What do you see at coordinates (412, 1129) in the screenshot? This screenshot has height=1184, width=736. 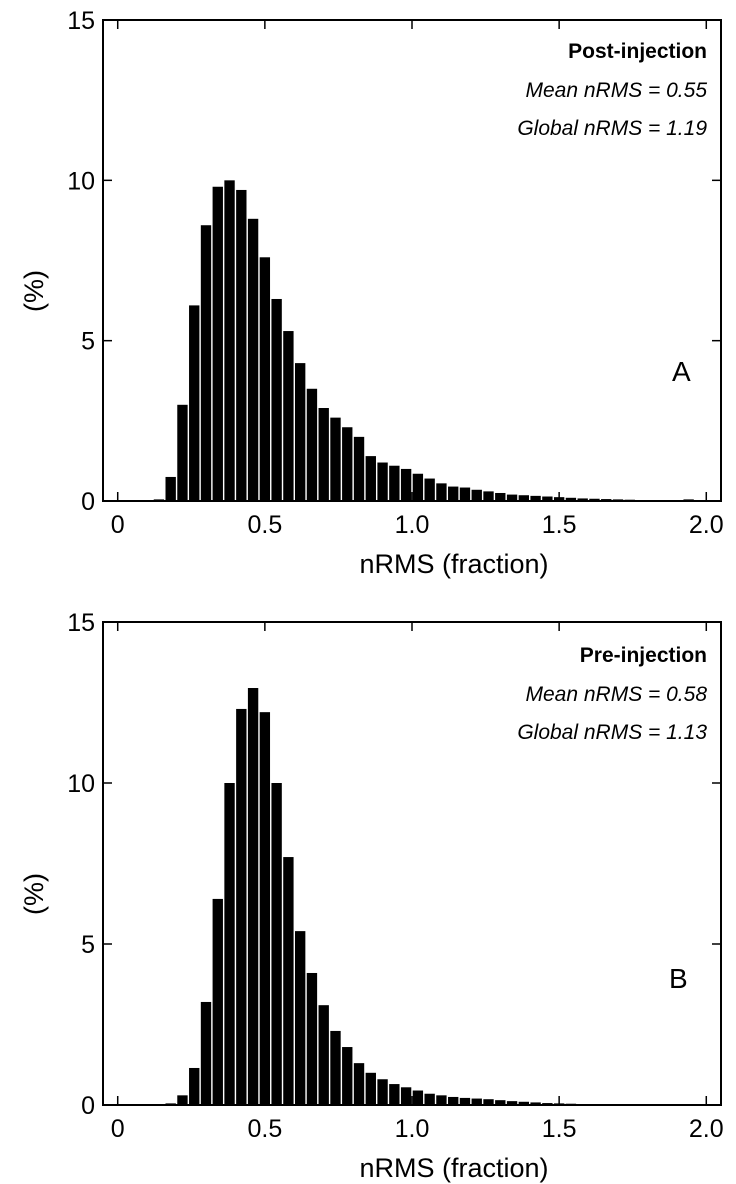 I see `panel-b-xtick-label: 1.0` at bounding box center [412, 1129].